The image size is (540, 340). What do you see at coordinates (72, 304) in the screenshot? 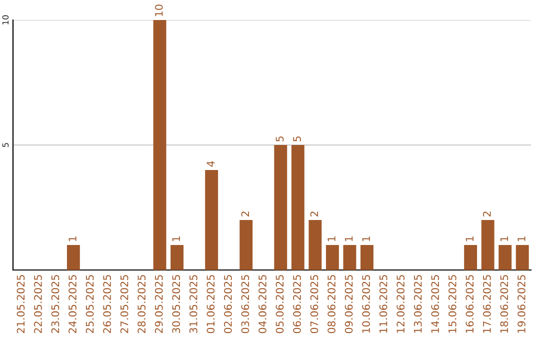
I see `x-tick-label: 24.05.2025` at bounding box center [72, 304].